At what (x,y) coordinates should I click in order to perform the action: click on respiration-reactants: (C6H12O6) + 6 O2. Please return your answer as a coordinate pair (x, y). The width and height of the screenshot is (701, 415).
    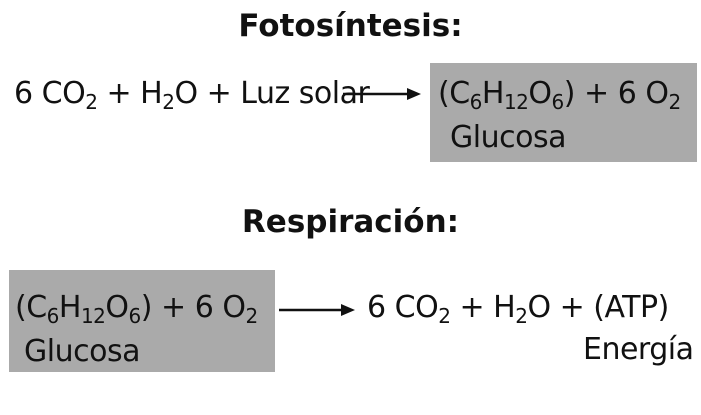
    Looking at the image, I should click on (136, 308).